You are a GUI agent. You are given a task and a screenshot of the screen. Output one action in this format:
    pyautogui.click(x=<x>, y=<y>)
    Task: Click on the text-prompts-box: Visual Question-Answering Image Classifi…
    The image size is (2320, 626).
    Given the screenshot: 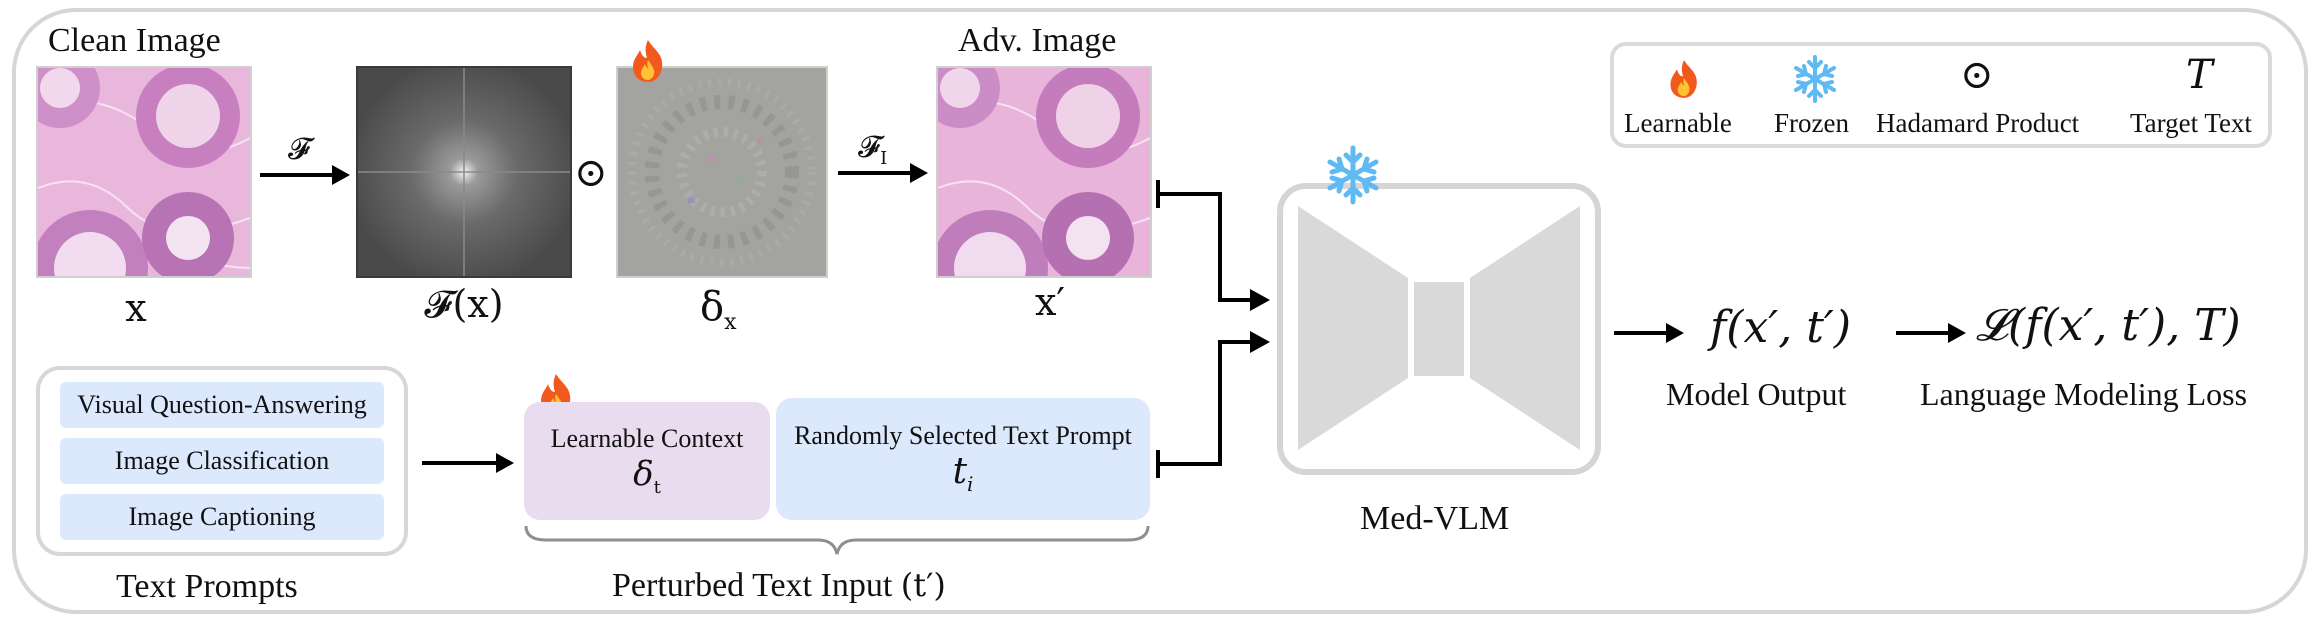 What is the action you would take?
    pyautogui.click(x=222, y=461)
    